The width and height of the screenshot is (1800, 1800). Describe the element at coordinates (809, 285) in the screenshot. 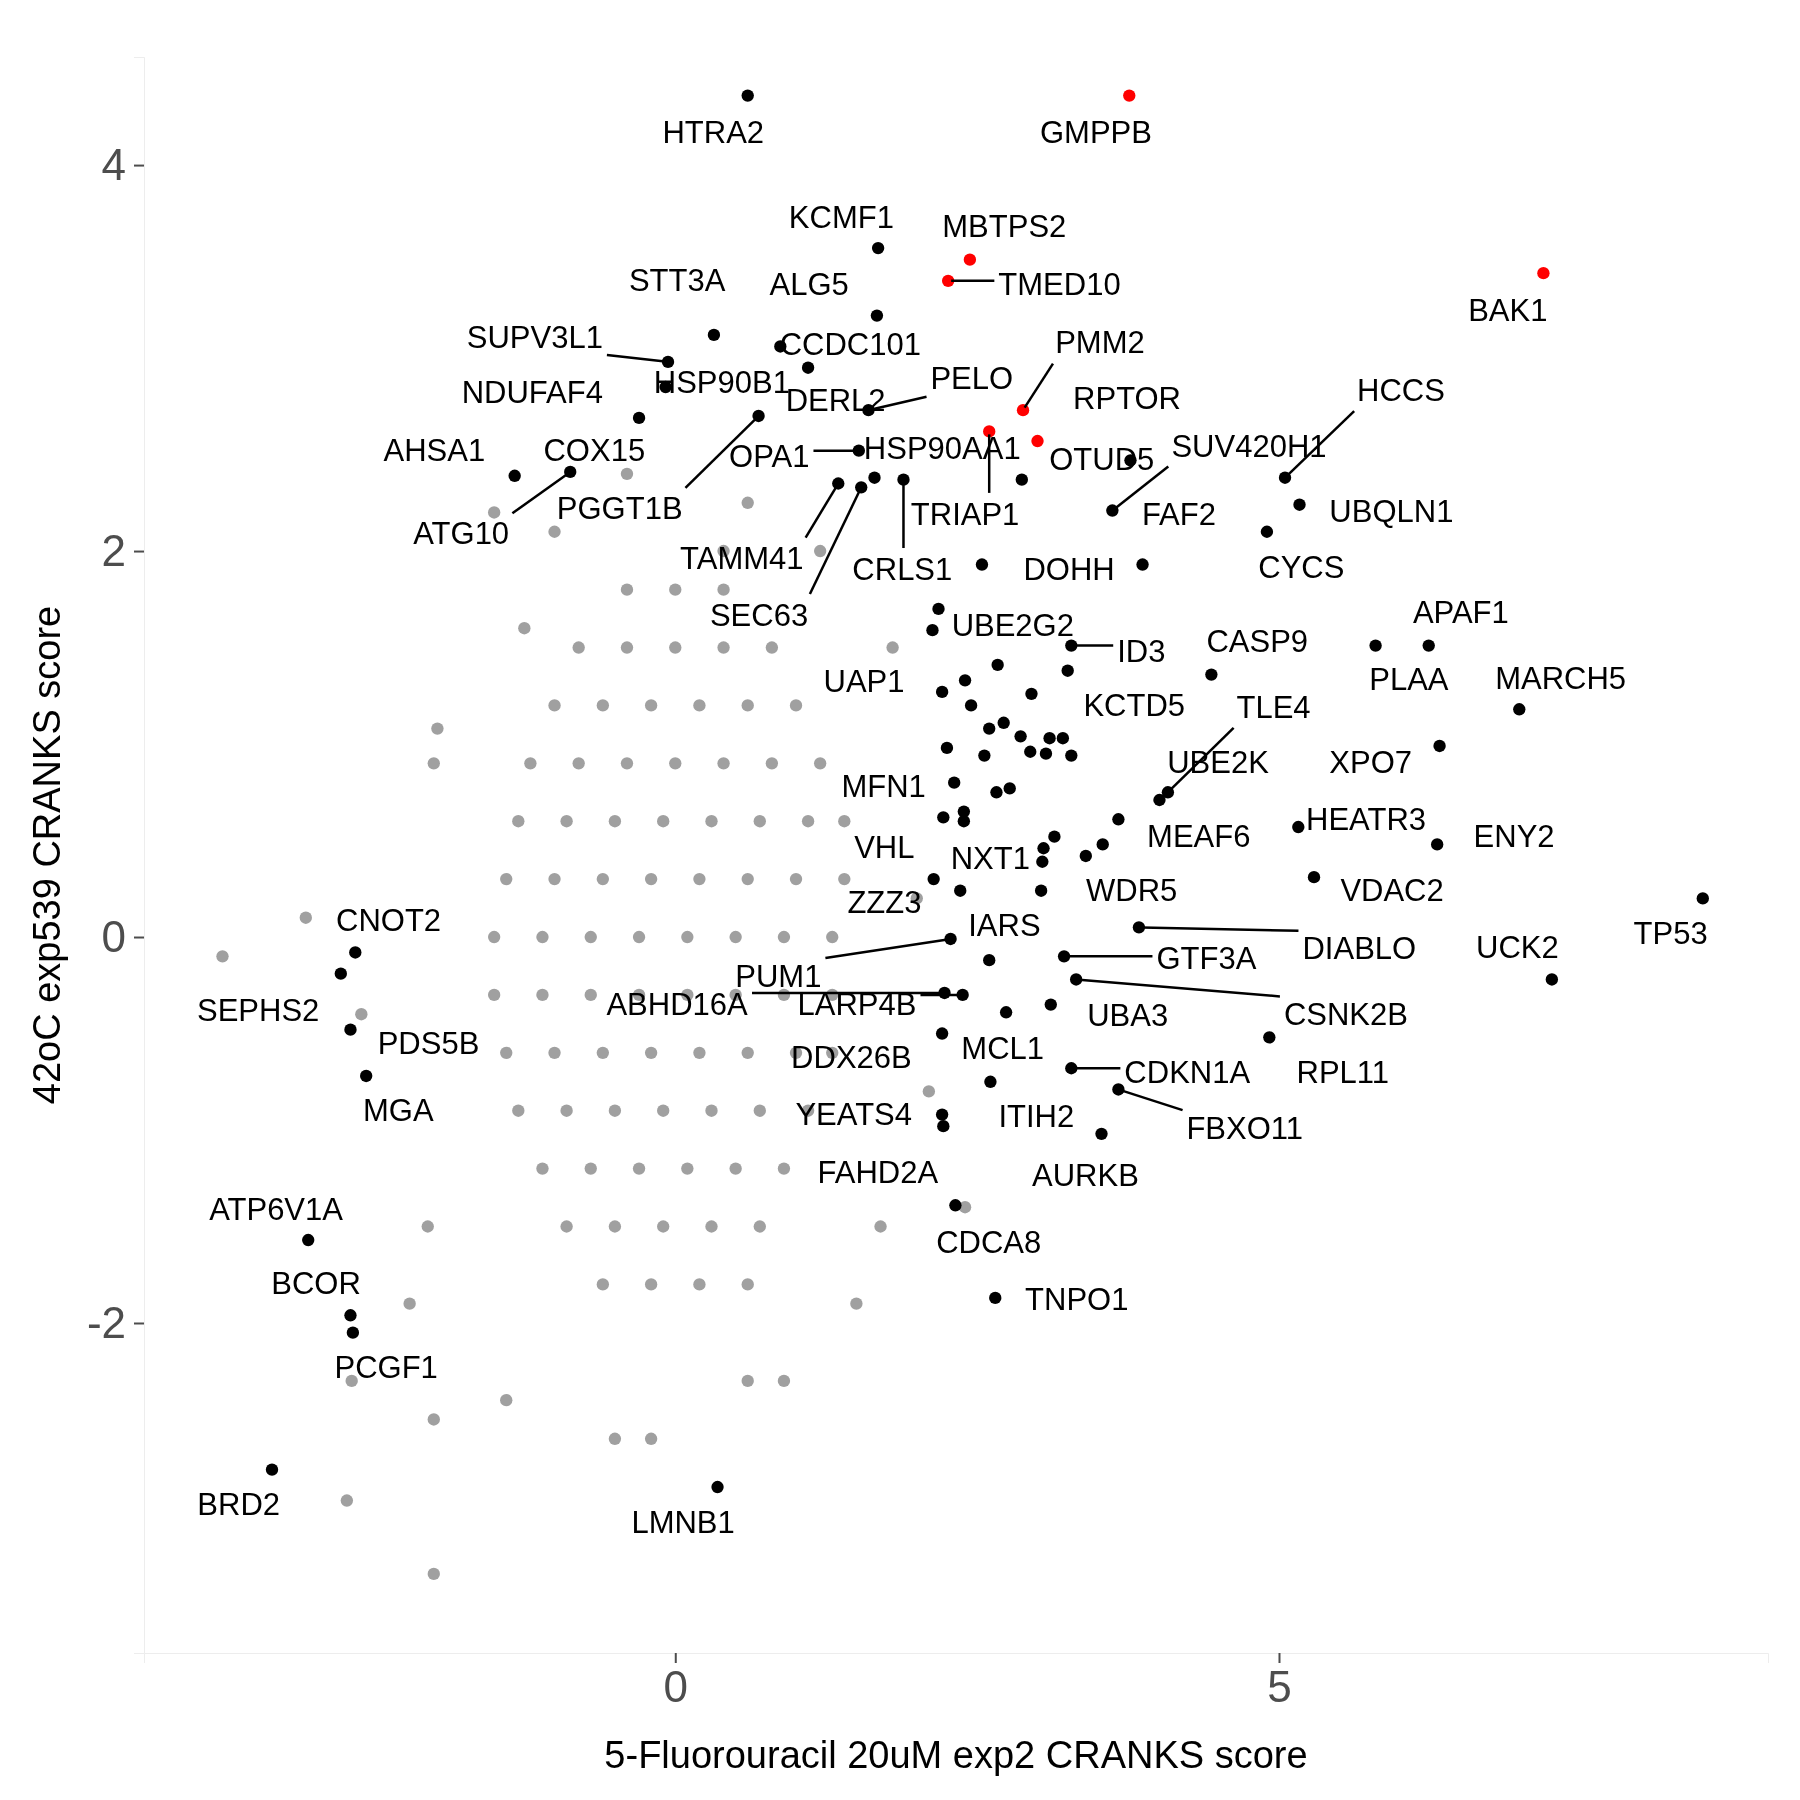

I see `annotation: ALG5` at that location.